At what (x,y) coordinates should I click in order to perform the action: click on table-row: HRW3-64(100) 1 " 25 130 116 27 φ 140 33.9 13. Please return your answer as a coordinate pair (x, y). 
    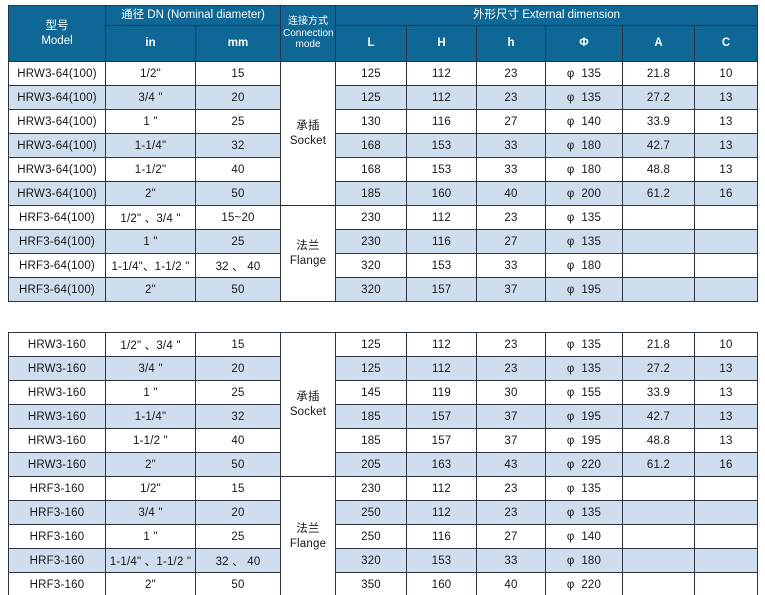
    Looking at the image, I should click on (383, 121).